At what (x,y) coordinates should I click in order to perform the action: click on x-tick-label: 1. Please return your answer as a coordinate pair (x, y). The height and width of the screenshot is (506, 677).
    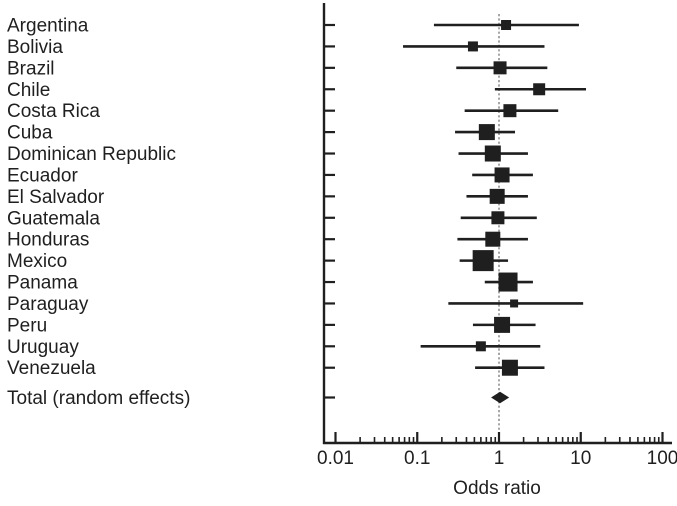
    Looking at the image, I should click on (499, 458).